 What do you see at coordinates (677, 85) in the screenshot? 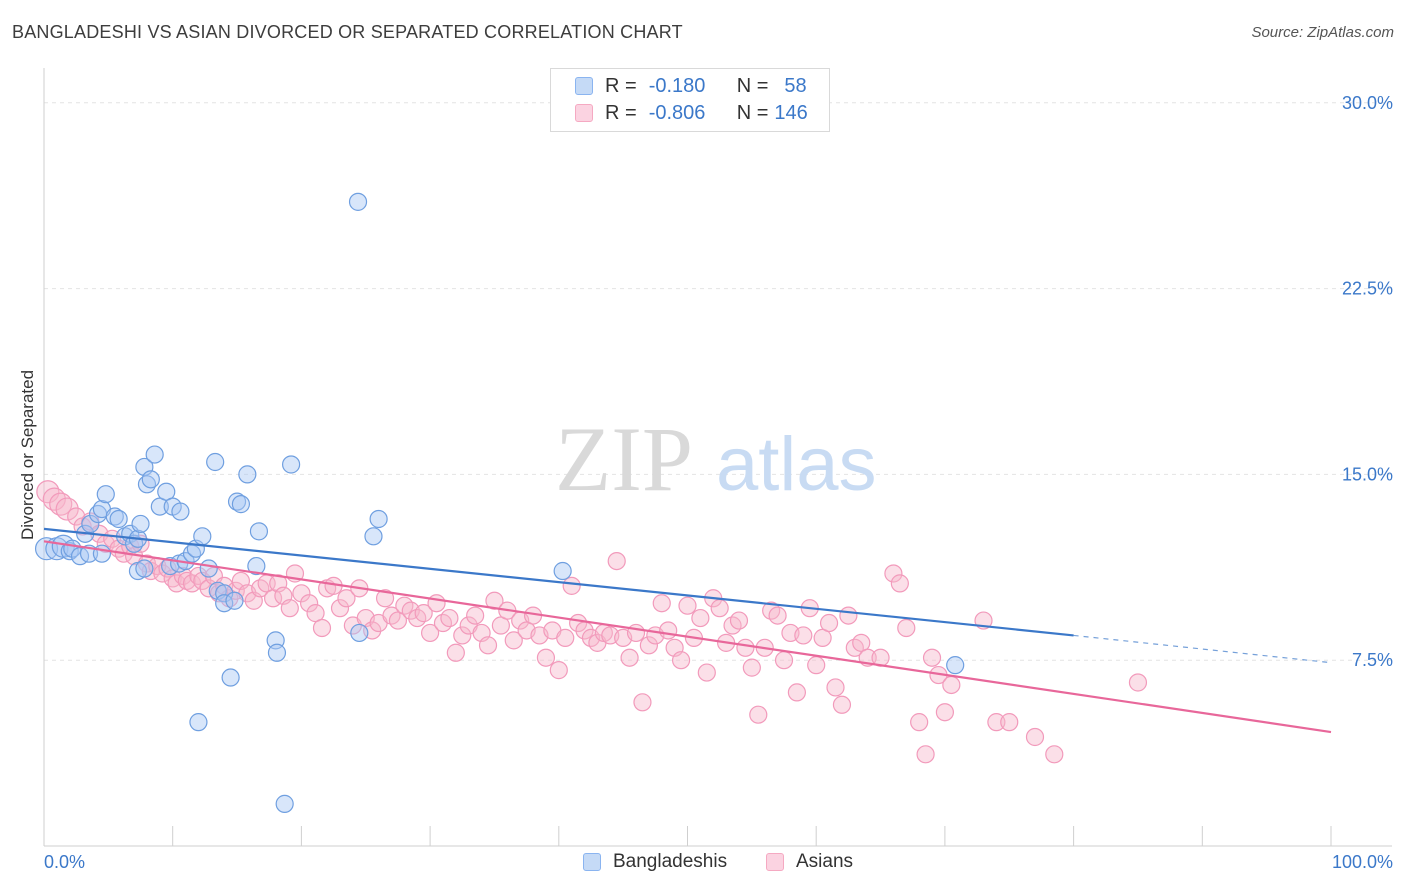
I see `r-value: -0.180` at bounding box center [677, 85].